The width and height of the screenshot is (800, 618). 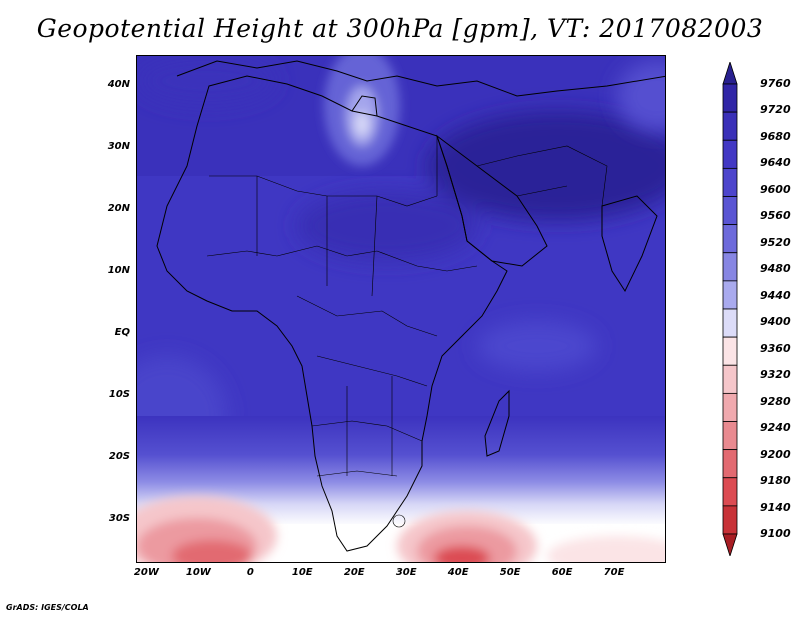 I want to click on lat-tick-label: 30N, so click(x=118, y=146).